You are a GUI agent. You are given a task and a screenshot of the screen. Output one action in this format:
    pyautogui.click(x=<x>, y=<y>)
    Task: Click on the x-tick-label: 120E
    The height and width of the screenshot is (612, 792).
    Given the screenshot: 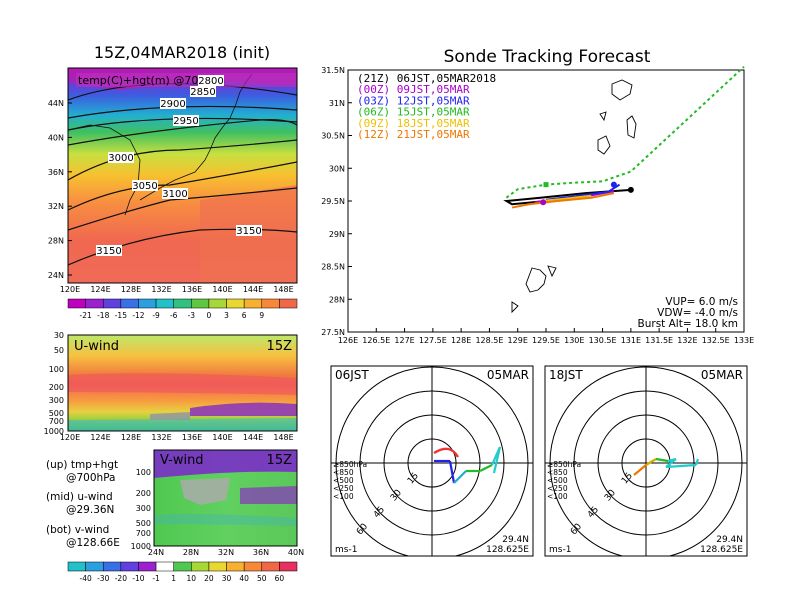 What is the action you would take?
    pyautogui.click(x=70, y=289)
    